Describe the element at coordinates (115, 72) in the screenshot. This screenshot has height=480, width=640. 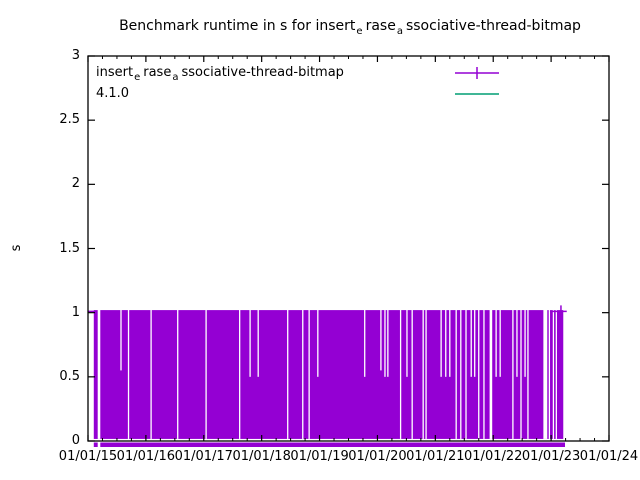
I see `legend-label-part: insert` at that location.